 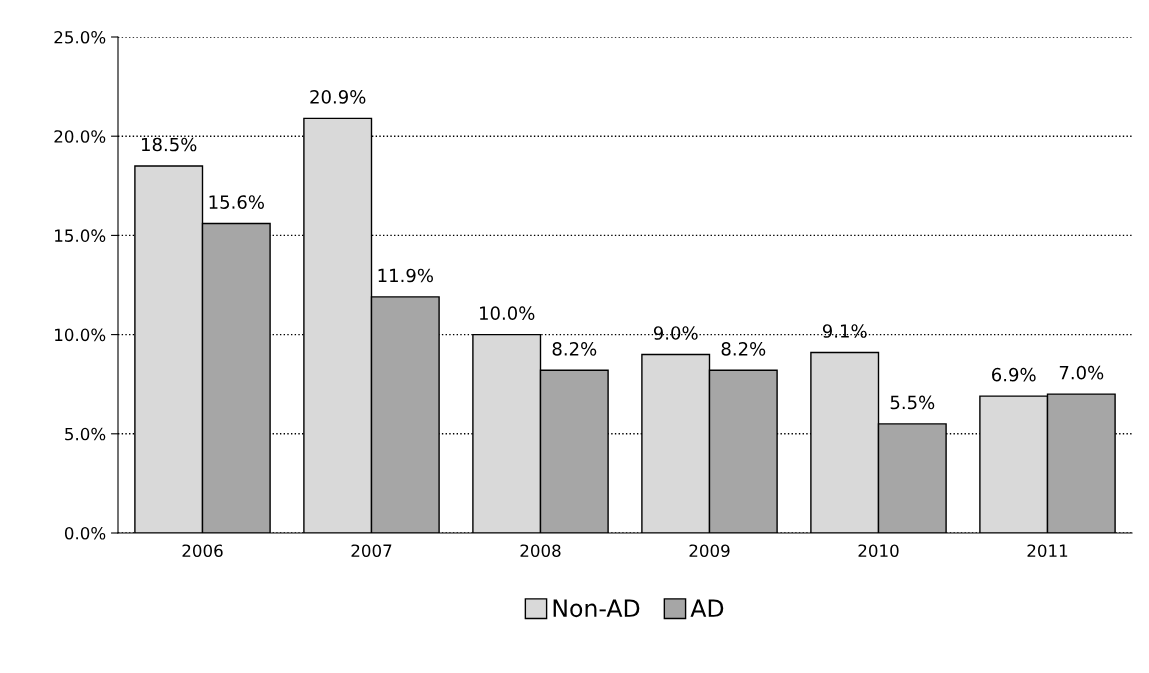 I want to click on data-label: 15.6%, so click(x=236, y=202).